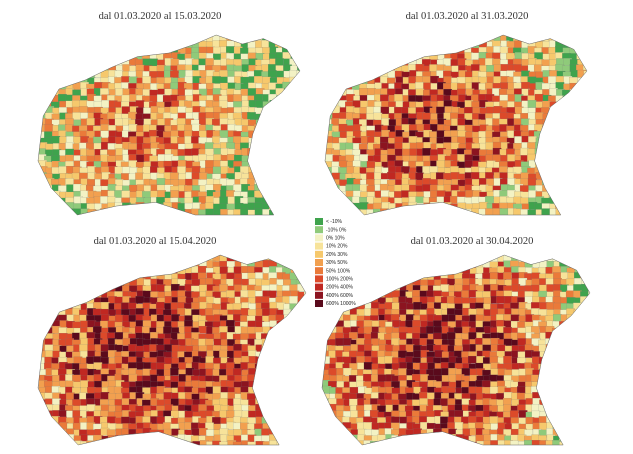 This screenshot has width=633, height=454. I want to click on legend-label: 600% 1000%, so click(341, 304).